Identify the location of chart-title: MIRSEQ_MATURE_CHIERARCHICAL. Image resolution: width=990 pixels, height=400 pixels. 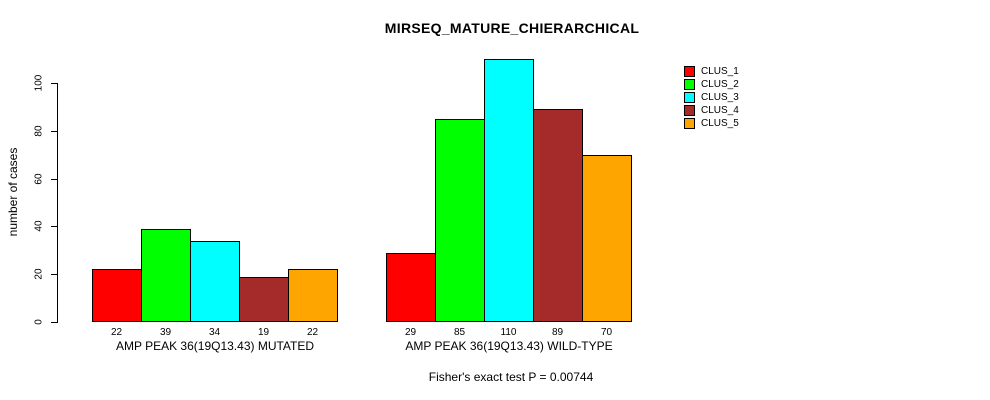
(512, 28).